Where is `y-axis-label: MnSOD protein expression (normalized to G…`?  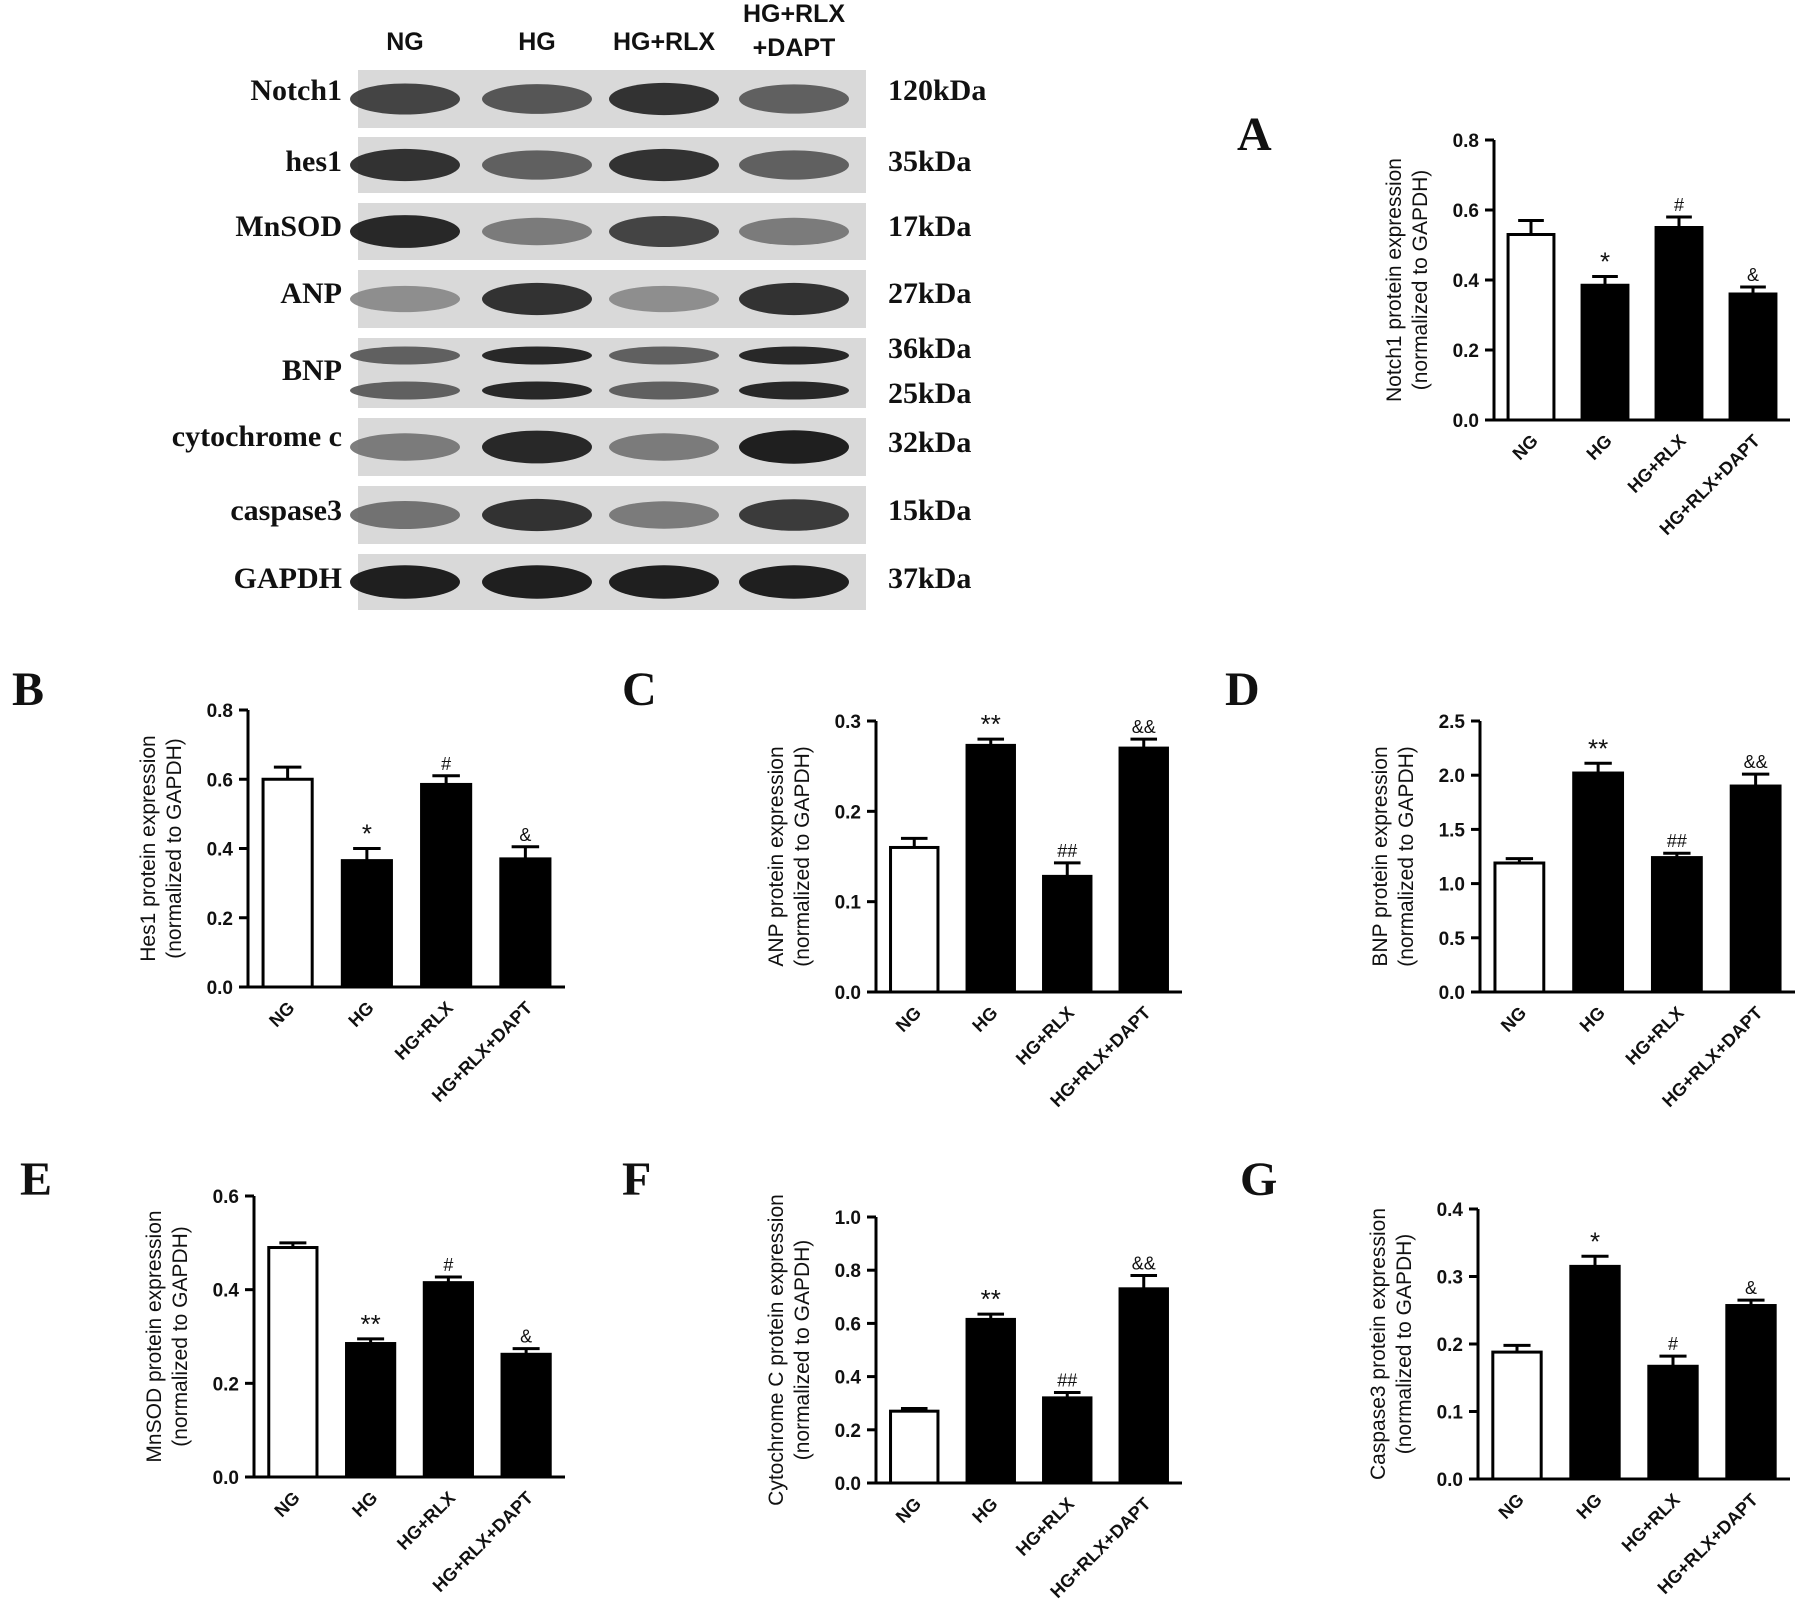 y-axis-label: MnSOD protein expression (normalized to G… is located at coordinates (167, 1336).